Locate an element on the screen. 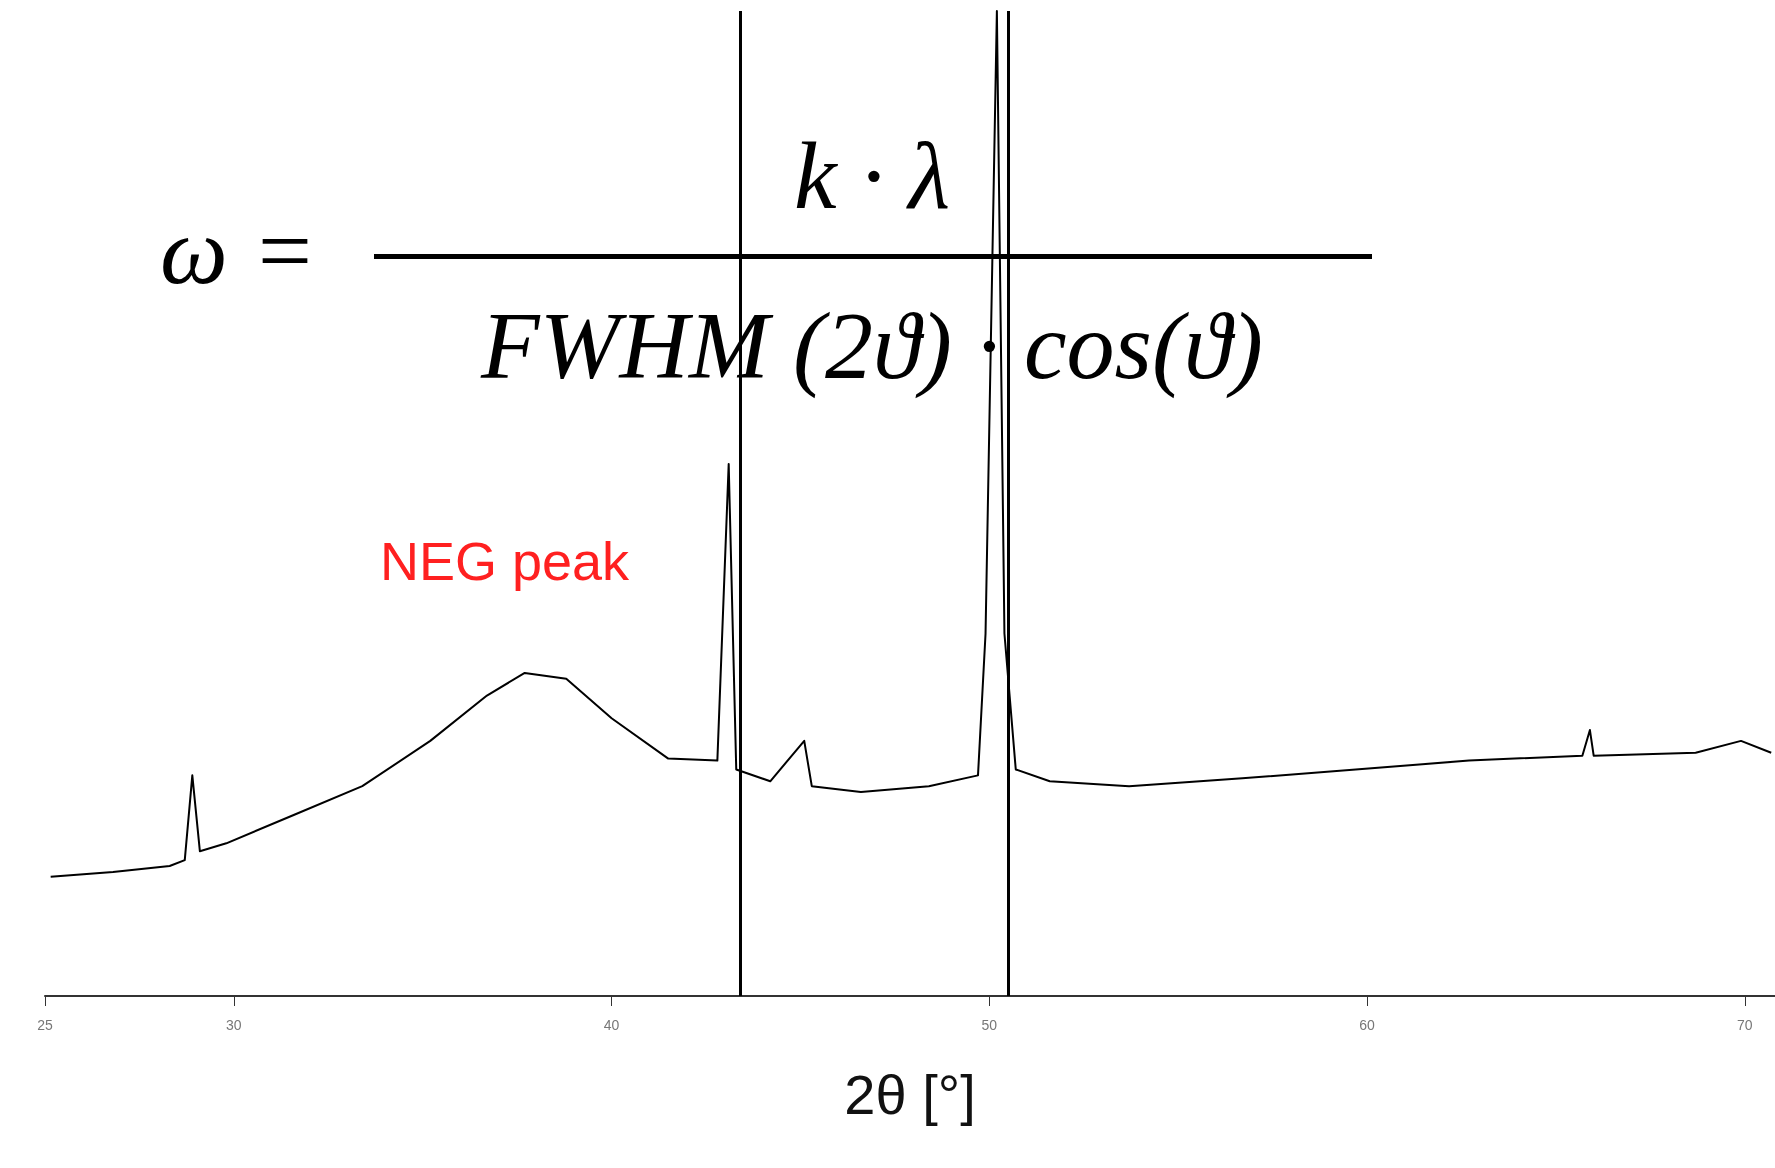 This screenshot has width=1775, height=1168. annotation: NEG peak is located at coordinates (505, 561).